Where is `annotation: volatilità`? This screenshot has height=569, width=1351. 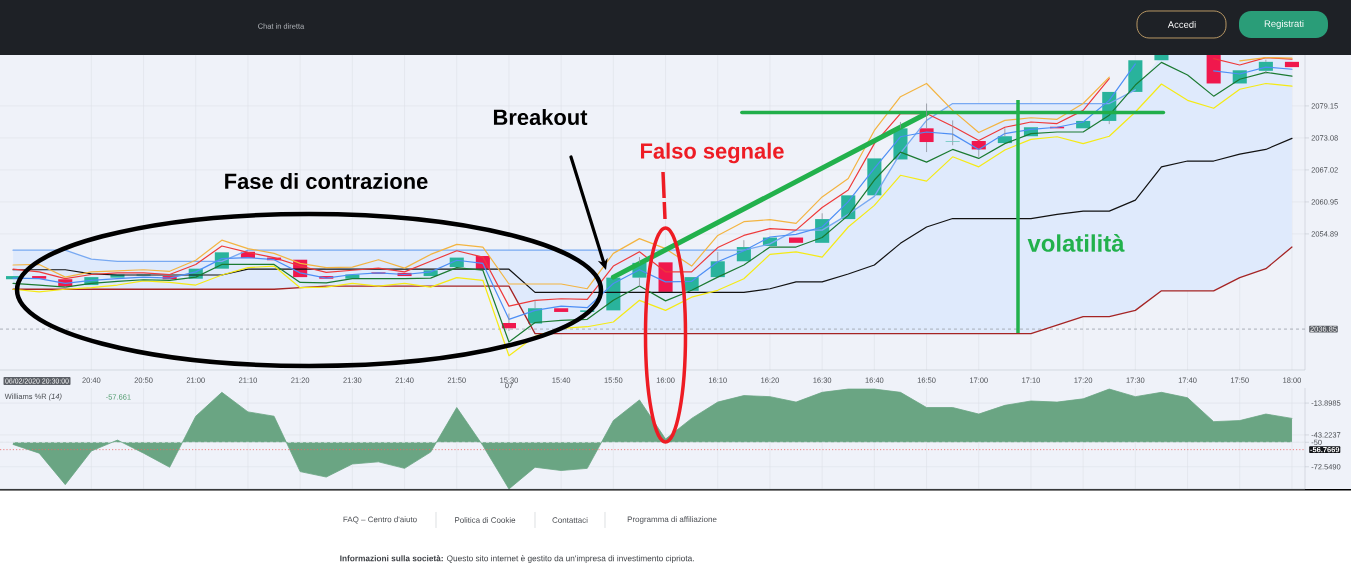
annotation: volatilità is located at coordinates (1076, 243).